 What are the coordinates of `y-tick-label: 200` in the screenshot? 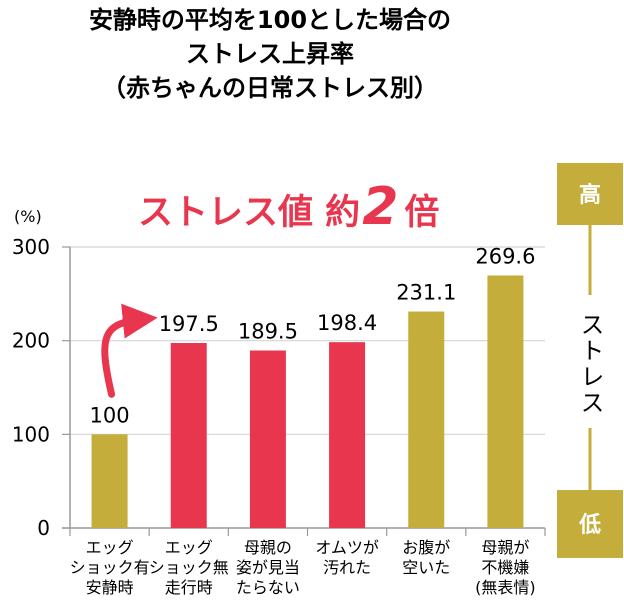 It's located at (31, 341).